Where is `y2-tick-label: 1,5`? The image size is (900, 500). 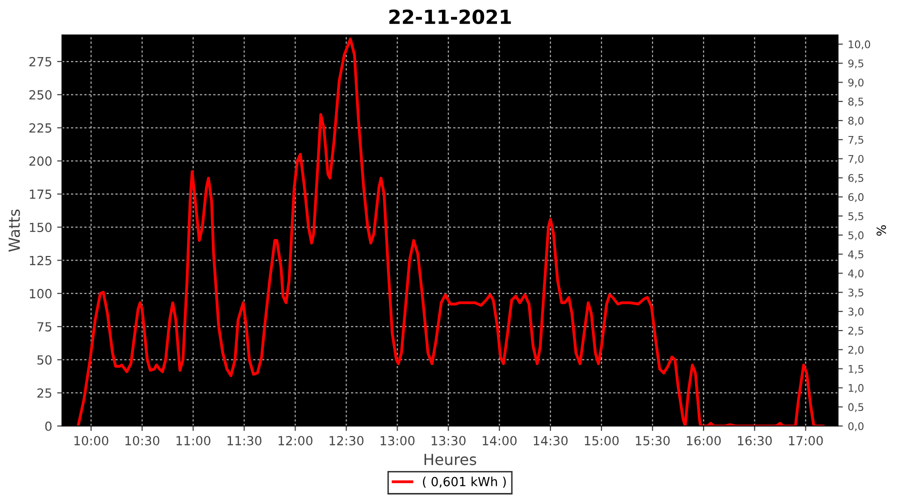
y2-tick-label: 1,5 is located at coordinates (856, 369).